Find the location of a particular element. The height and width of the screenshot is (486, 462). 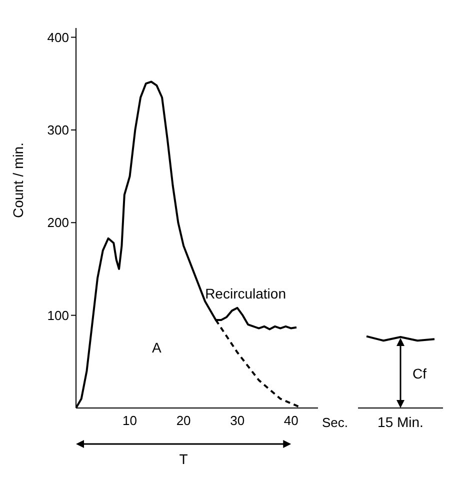

y-tick-label: 200 is located at coordinates (58, 222).